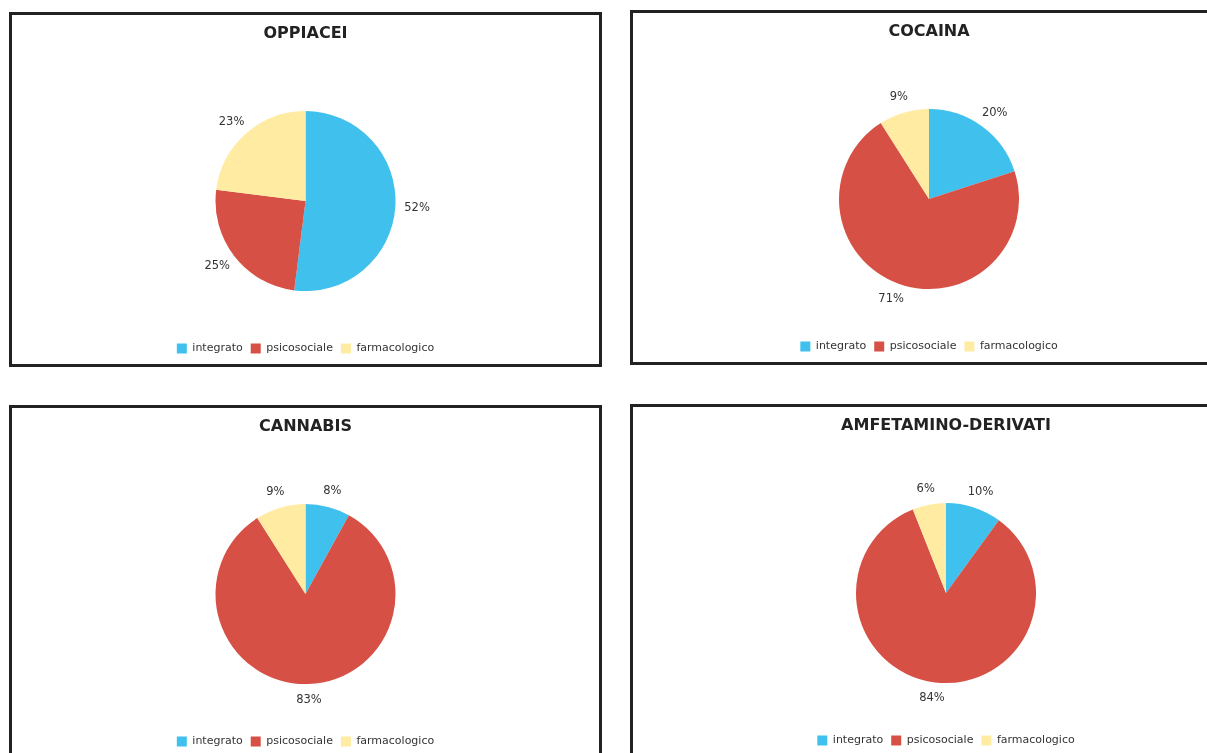 The image size is (1207, 753). Describe the element at coordinates (231, 120) in the screenshot. I see `data-label: 23%` at that location.